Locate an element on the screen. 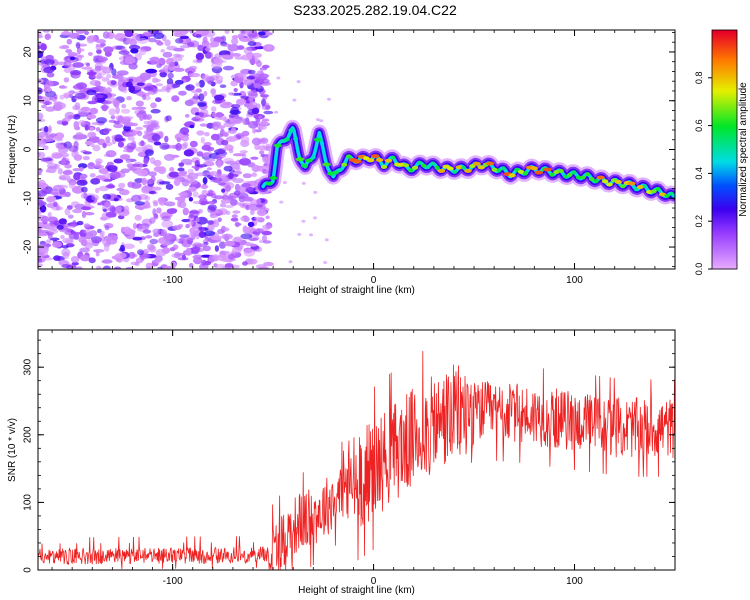 This screenshot has height=600, width=750. heatmap-xtick-label: -100 is located at coordinates (173, 280).